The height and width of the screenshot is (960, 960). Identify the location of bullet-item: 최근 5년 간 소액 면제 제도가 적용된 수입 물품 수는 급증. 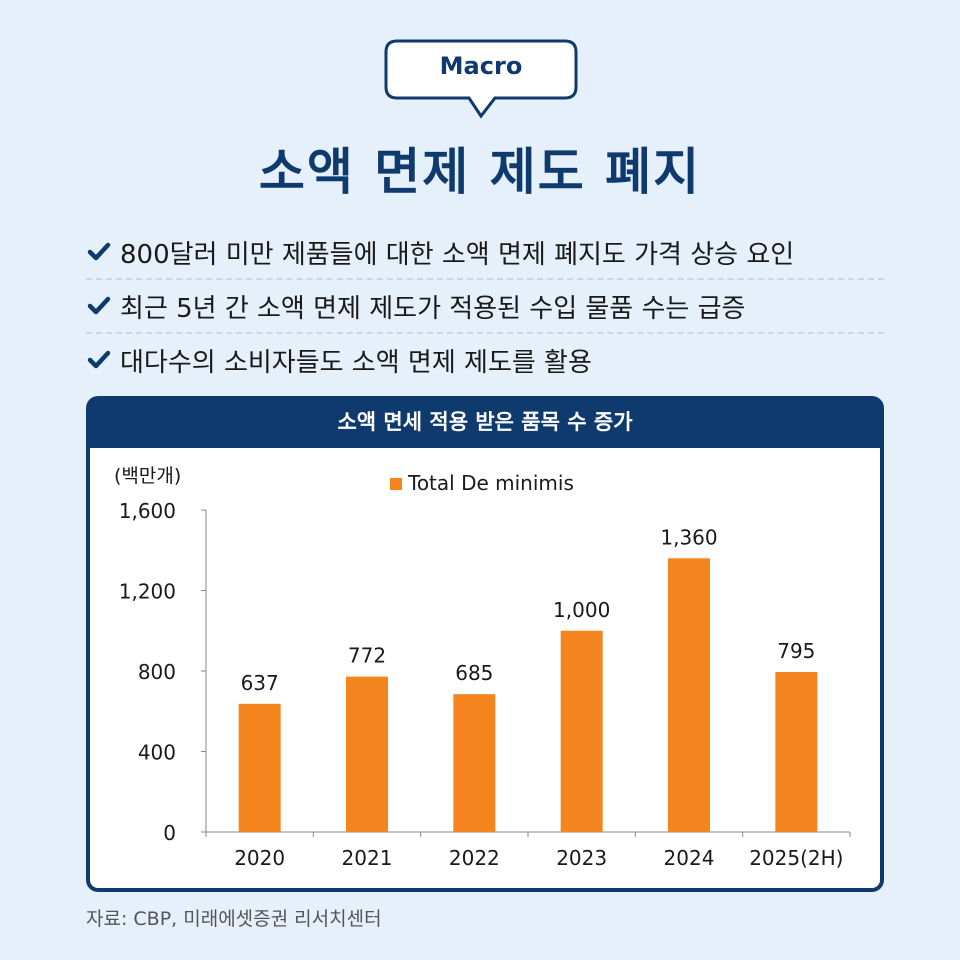
(485, 307).